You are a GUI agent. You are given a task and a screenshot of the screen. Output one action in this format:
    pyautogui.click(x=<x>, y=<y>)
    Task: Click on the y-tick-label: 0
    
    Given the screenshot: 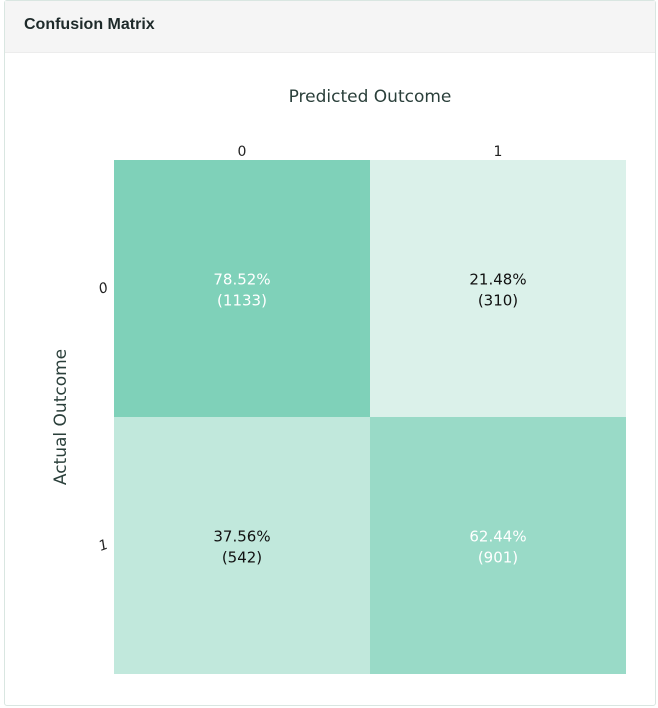 What is the action you would take?
    pyautogui.click(x=104, y=289)
    